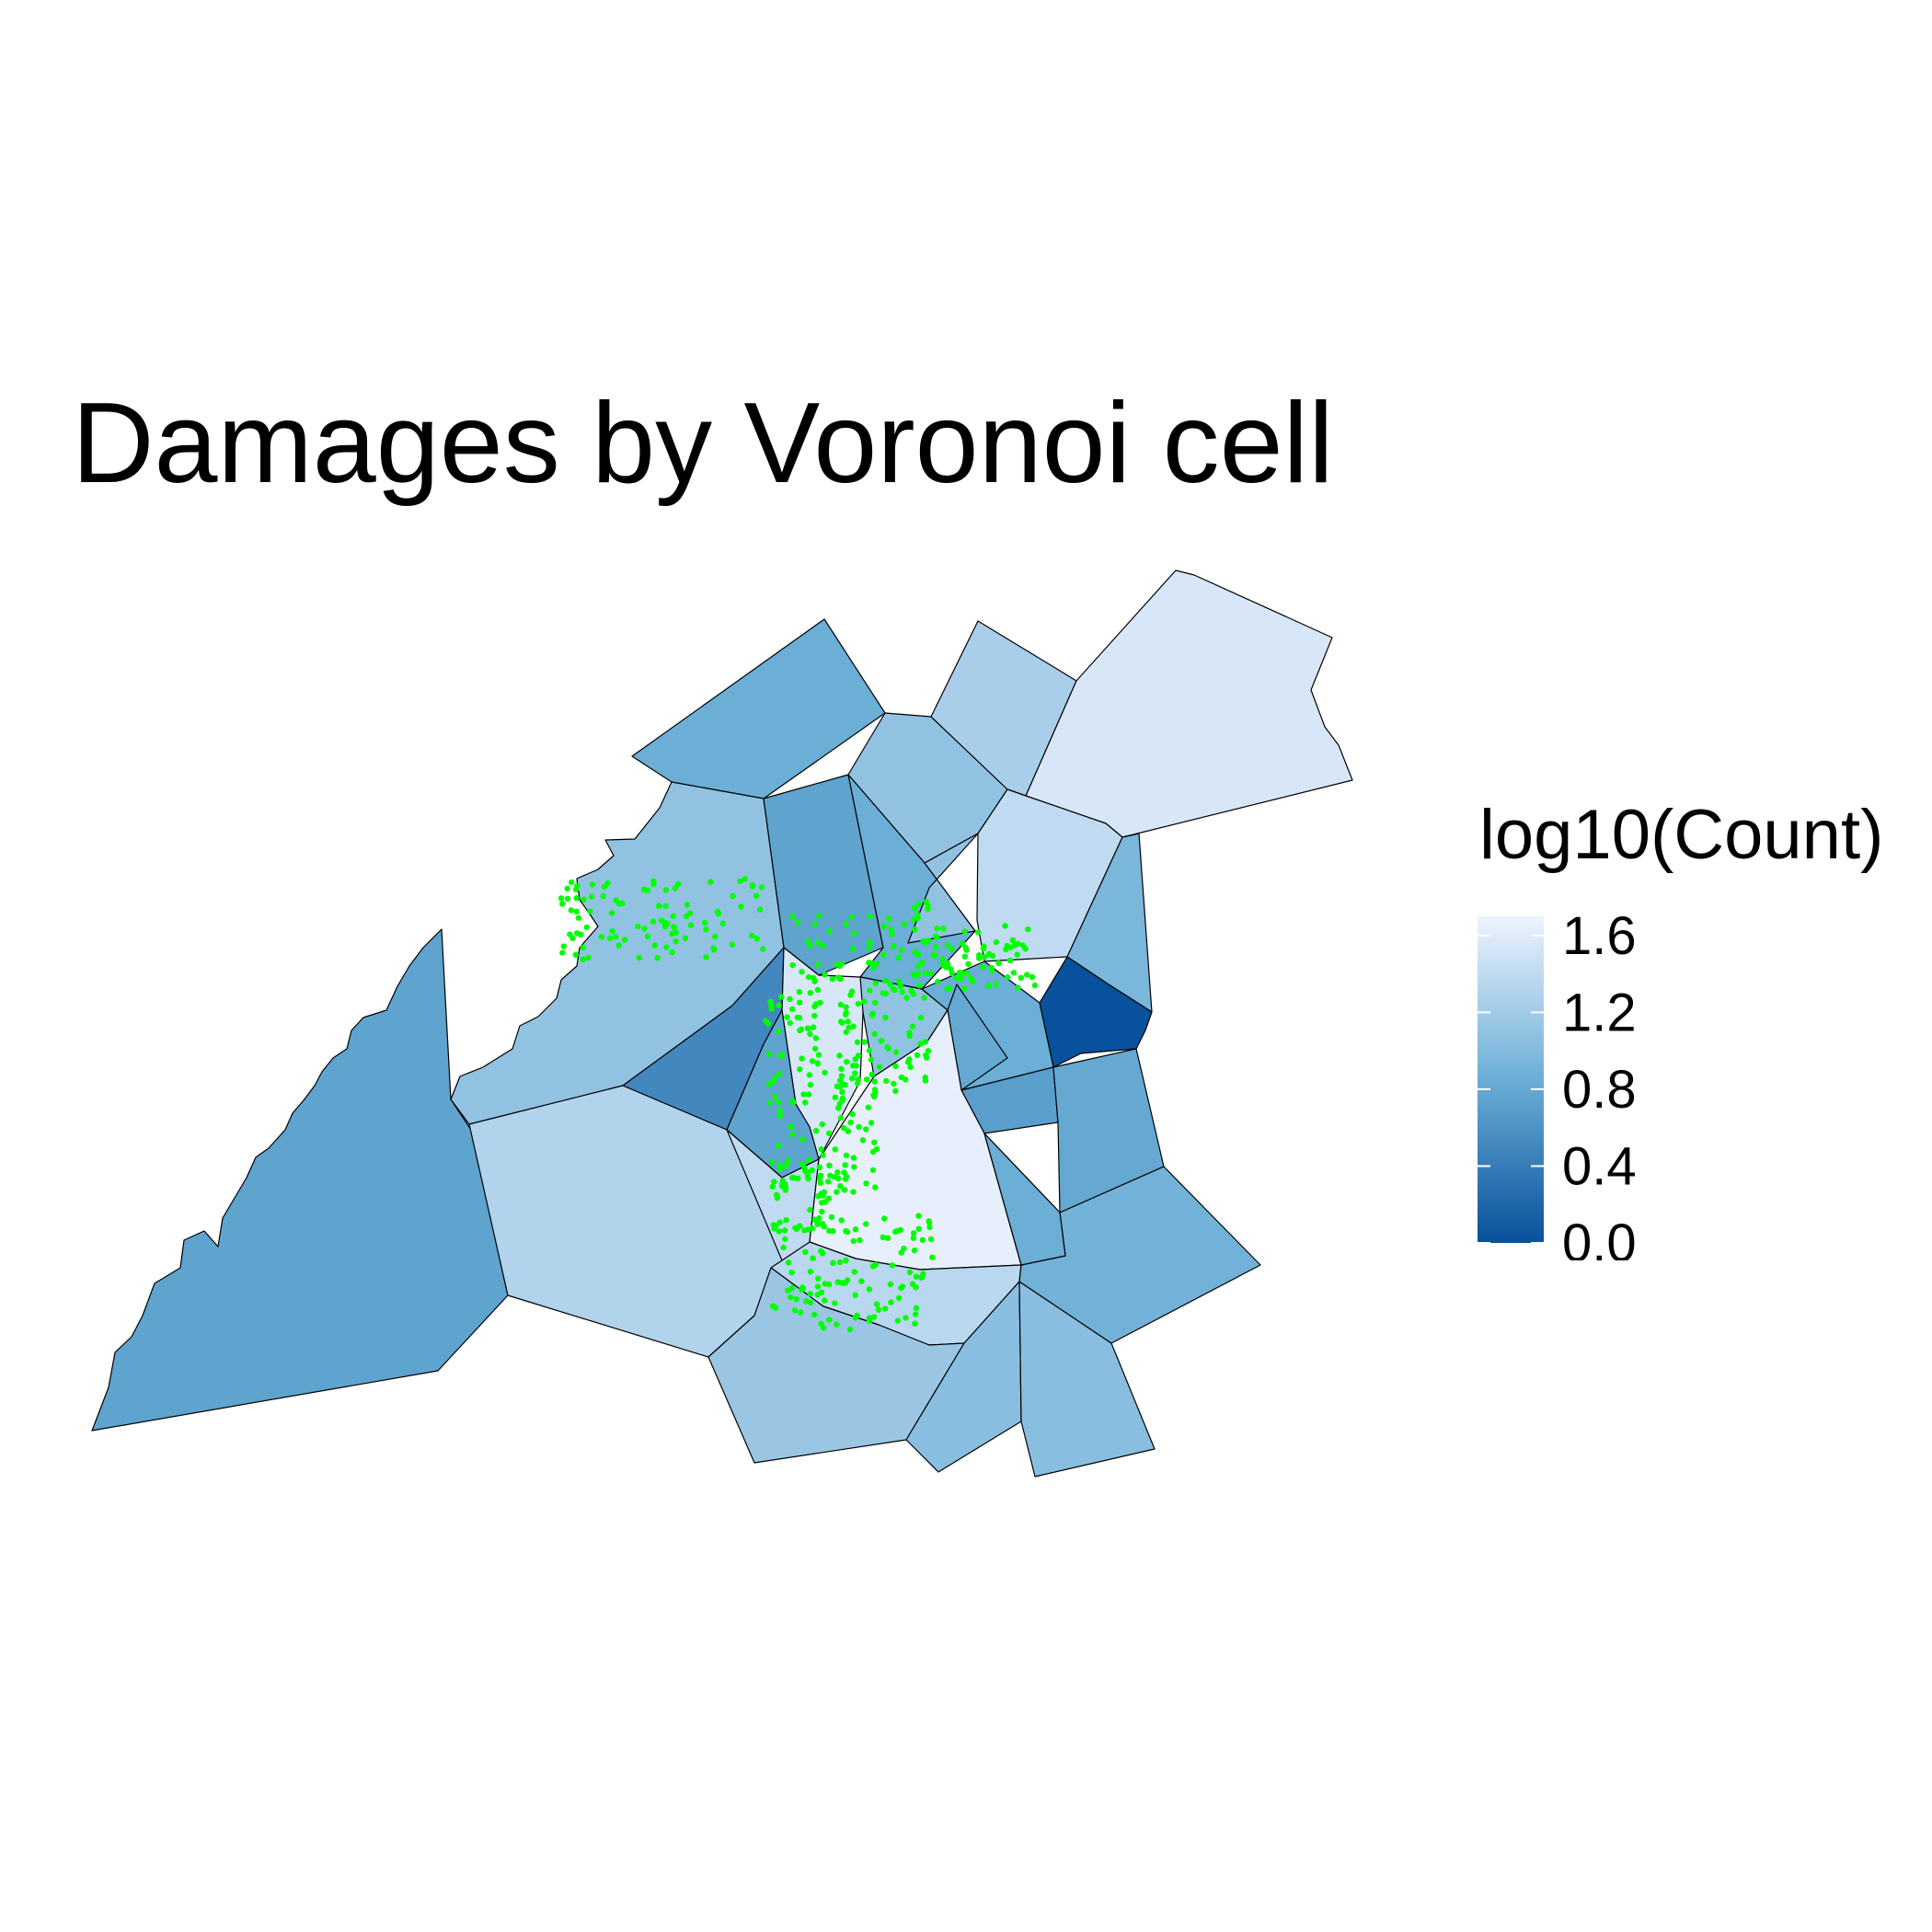 The image size is (1932, 1932). I want to click on legend-tick-label: 1.6, so click(1599, 938).